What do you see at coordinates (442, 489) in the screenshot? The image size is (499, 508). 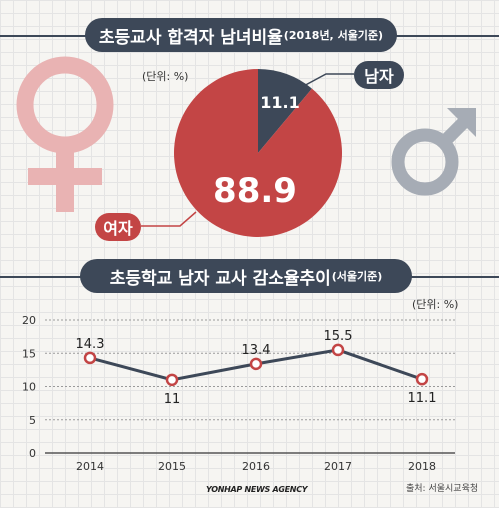 I see `source-credit: 출처: 서울시교육청` at bounding box center [442, 489].